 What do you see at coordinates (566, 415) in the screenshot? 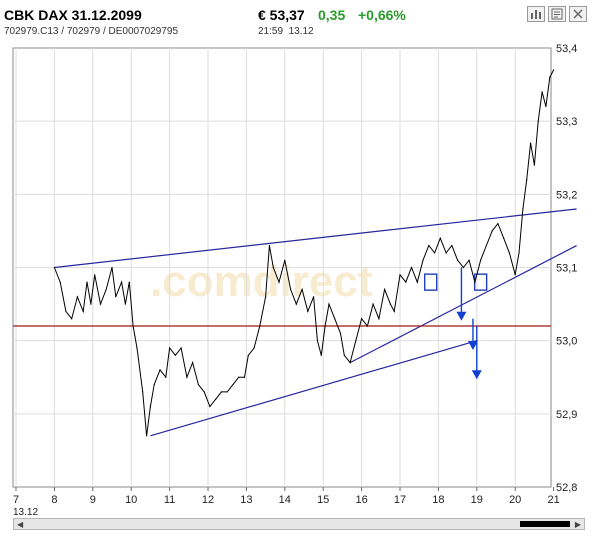
I see `y-tick-label: 52,9` at bounding box center [566, 415].